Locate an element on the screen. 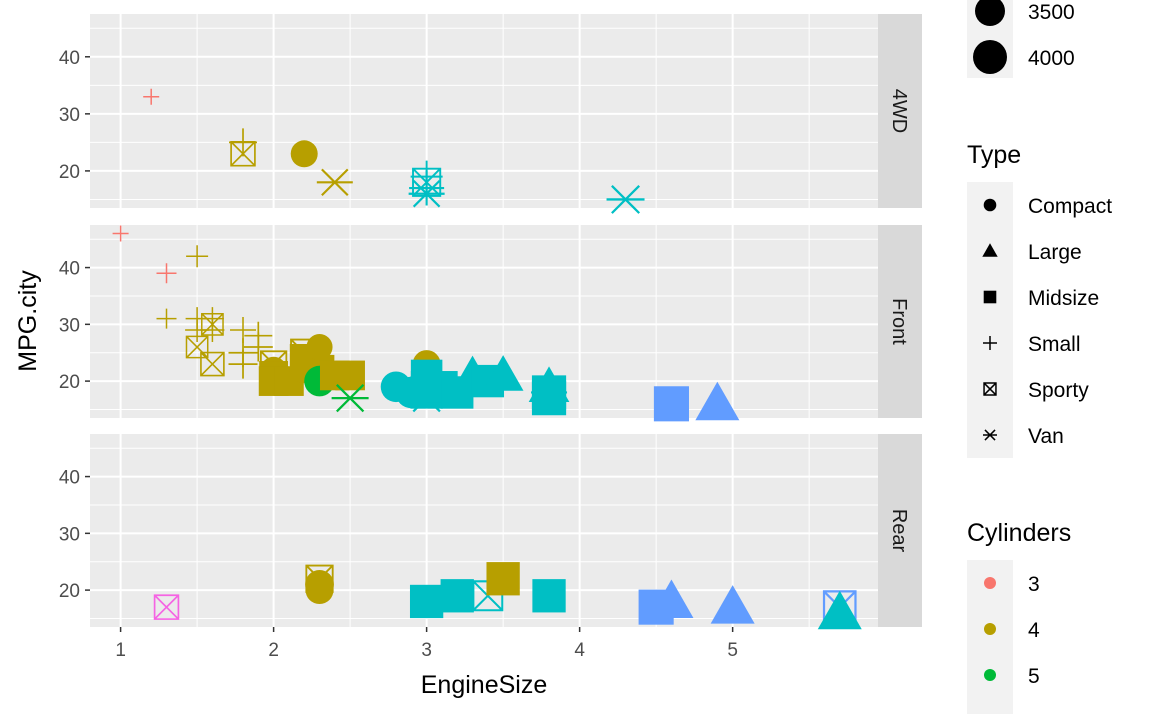 The height and width of the screenshot is (714, 1152). x-axis-title: EngineSize is located at coordinates (484, 685).